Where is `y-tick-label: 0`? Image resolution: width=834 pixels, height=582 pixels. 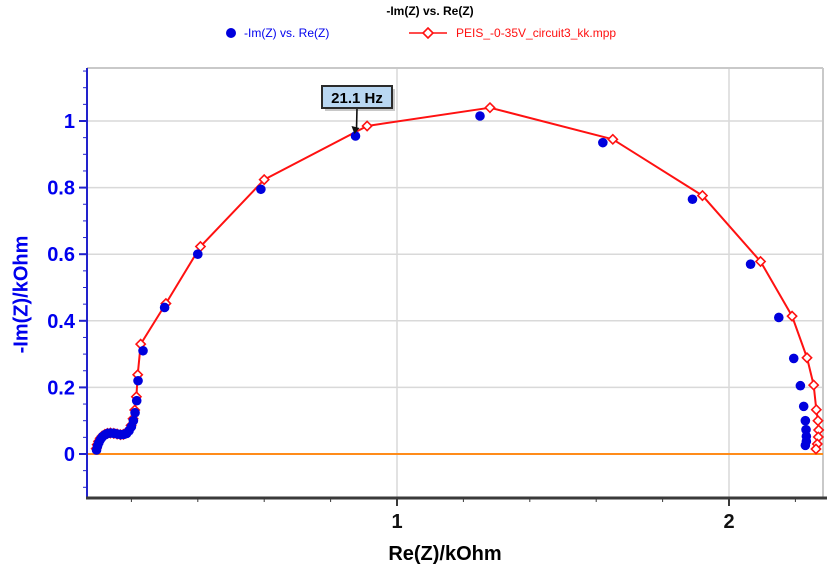 y-tick-label: 0 is located at coordinates (69, 455).